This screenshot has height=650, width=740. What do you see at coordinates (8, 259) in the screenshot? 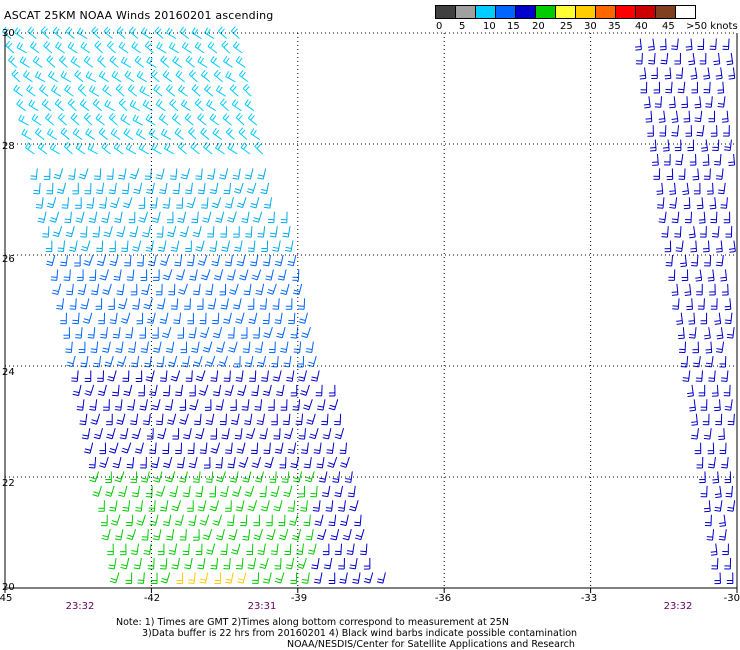
I see `lat-label: 26` at bounding box center [8, 259].